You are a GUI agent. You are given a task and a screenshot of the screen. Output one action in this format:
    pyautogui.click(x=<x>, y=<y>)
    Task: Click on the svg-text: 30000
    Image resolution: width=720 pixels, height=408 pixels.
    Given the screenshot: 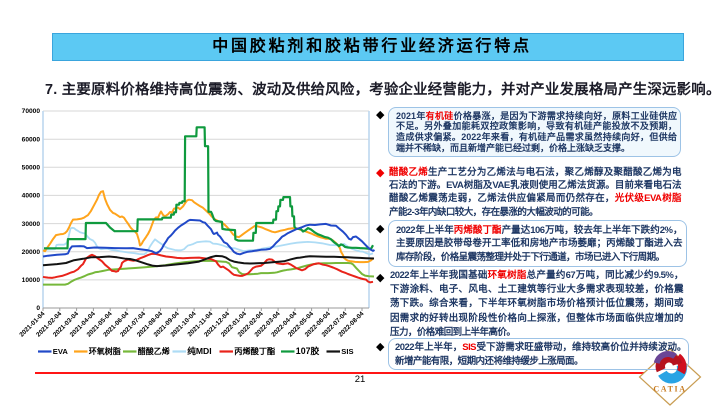 What is the action you would take?
    pyautogui.click(x=31, y=224)
    